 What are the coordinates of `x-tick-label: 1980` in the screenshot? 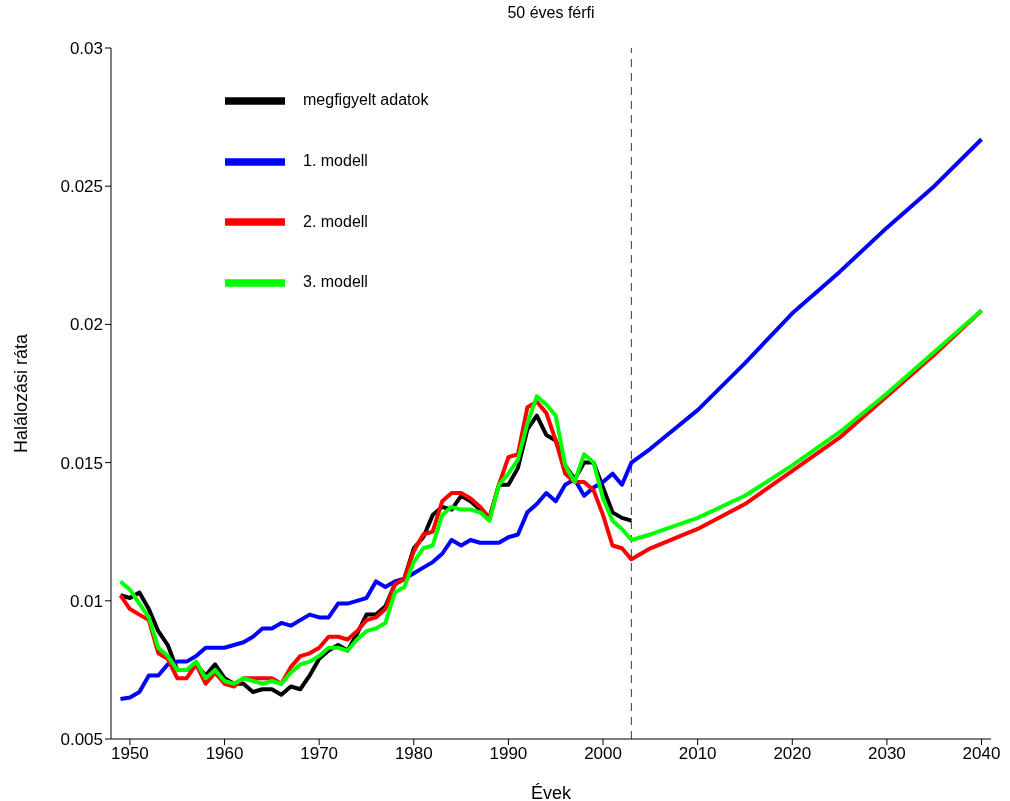 It's located at (413, 754).